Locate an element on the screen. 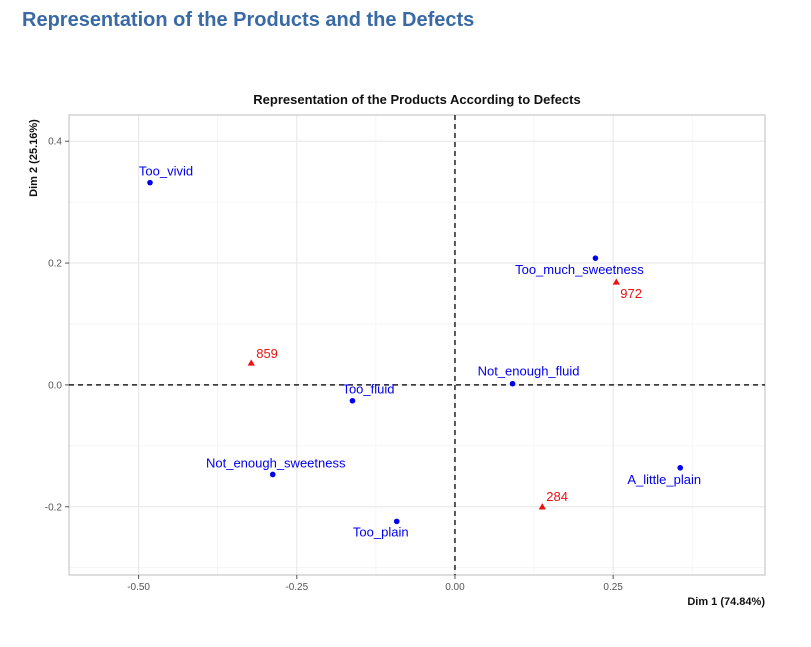 This screenshot has height=647, width=811. defect-point-too-much-sweetness is located at coordinates (595, 258).